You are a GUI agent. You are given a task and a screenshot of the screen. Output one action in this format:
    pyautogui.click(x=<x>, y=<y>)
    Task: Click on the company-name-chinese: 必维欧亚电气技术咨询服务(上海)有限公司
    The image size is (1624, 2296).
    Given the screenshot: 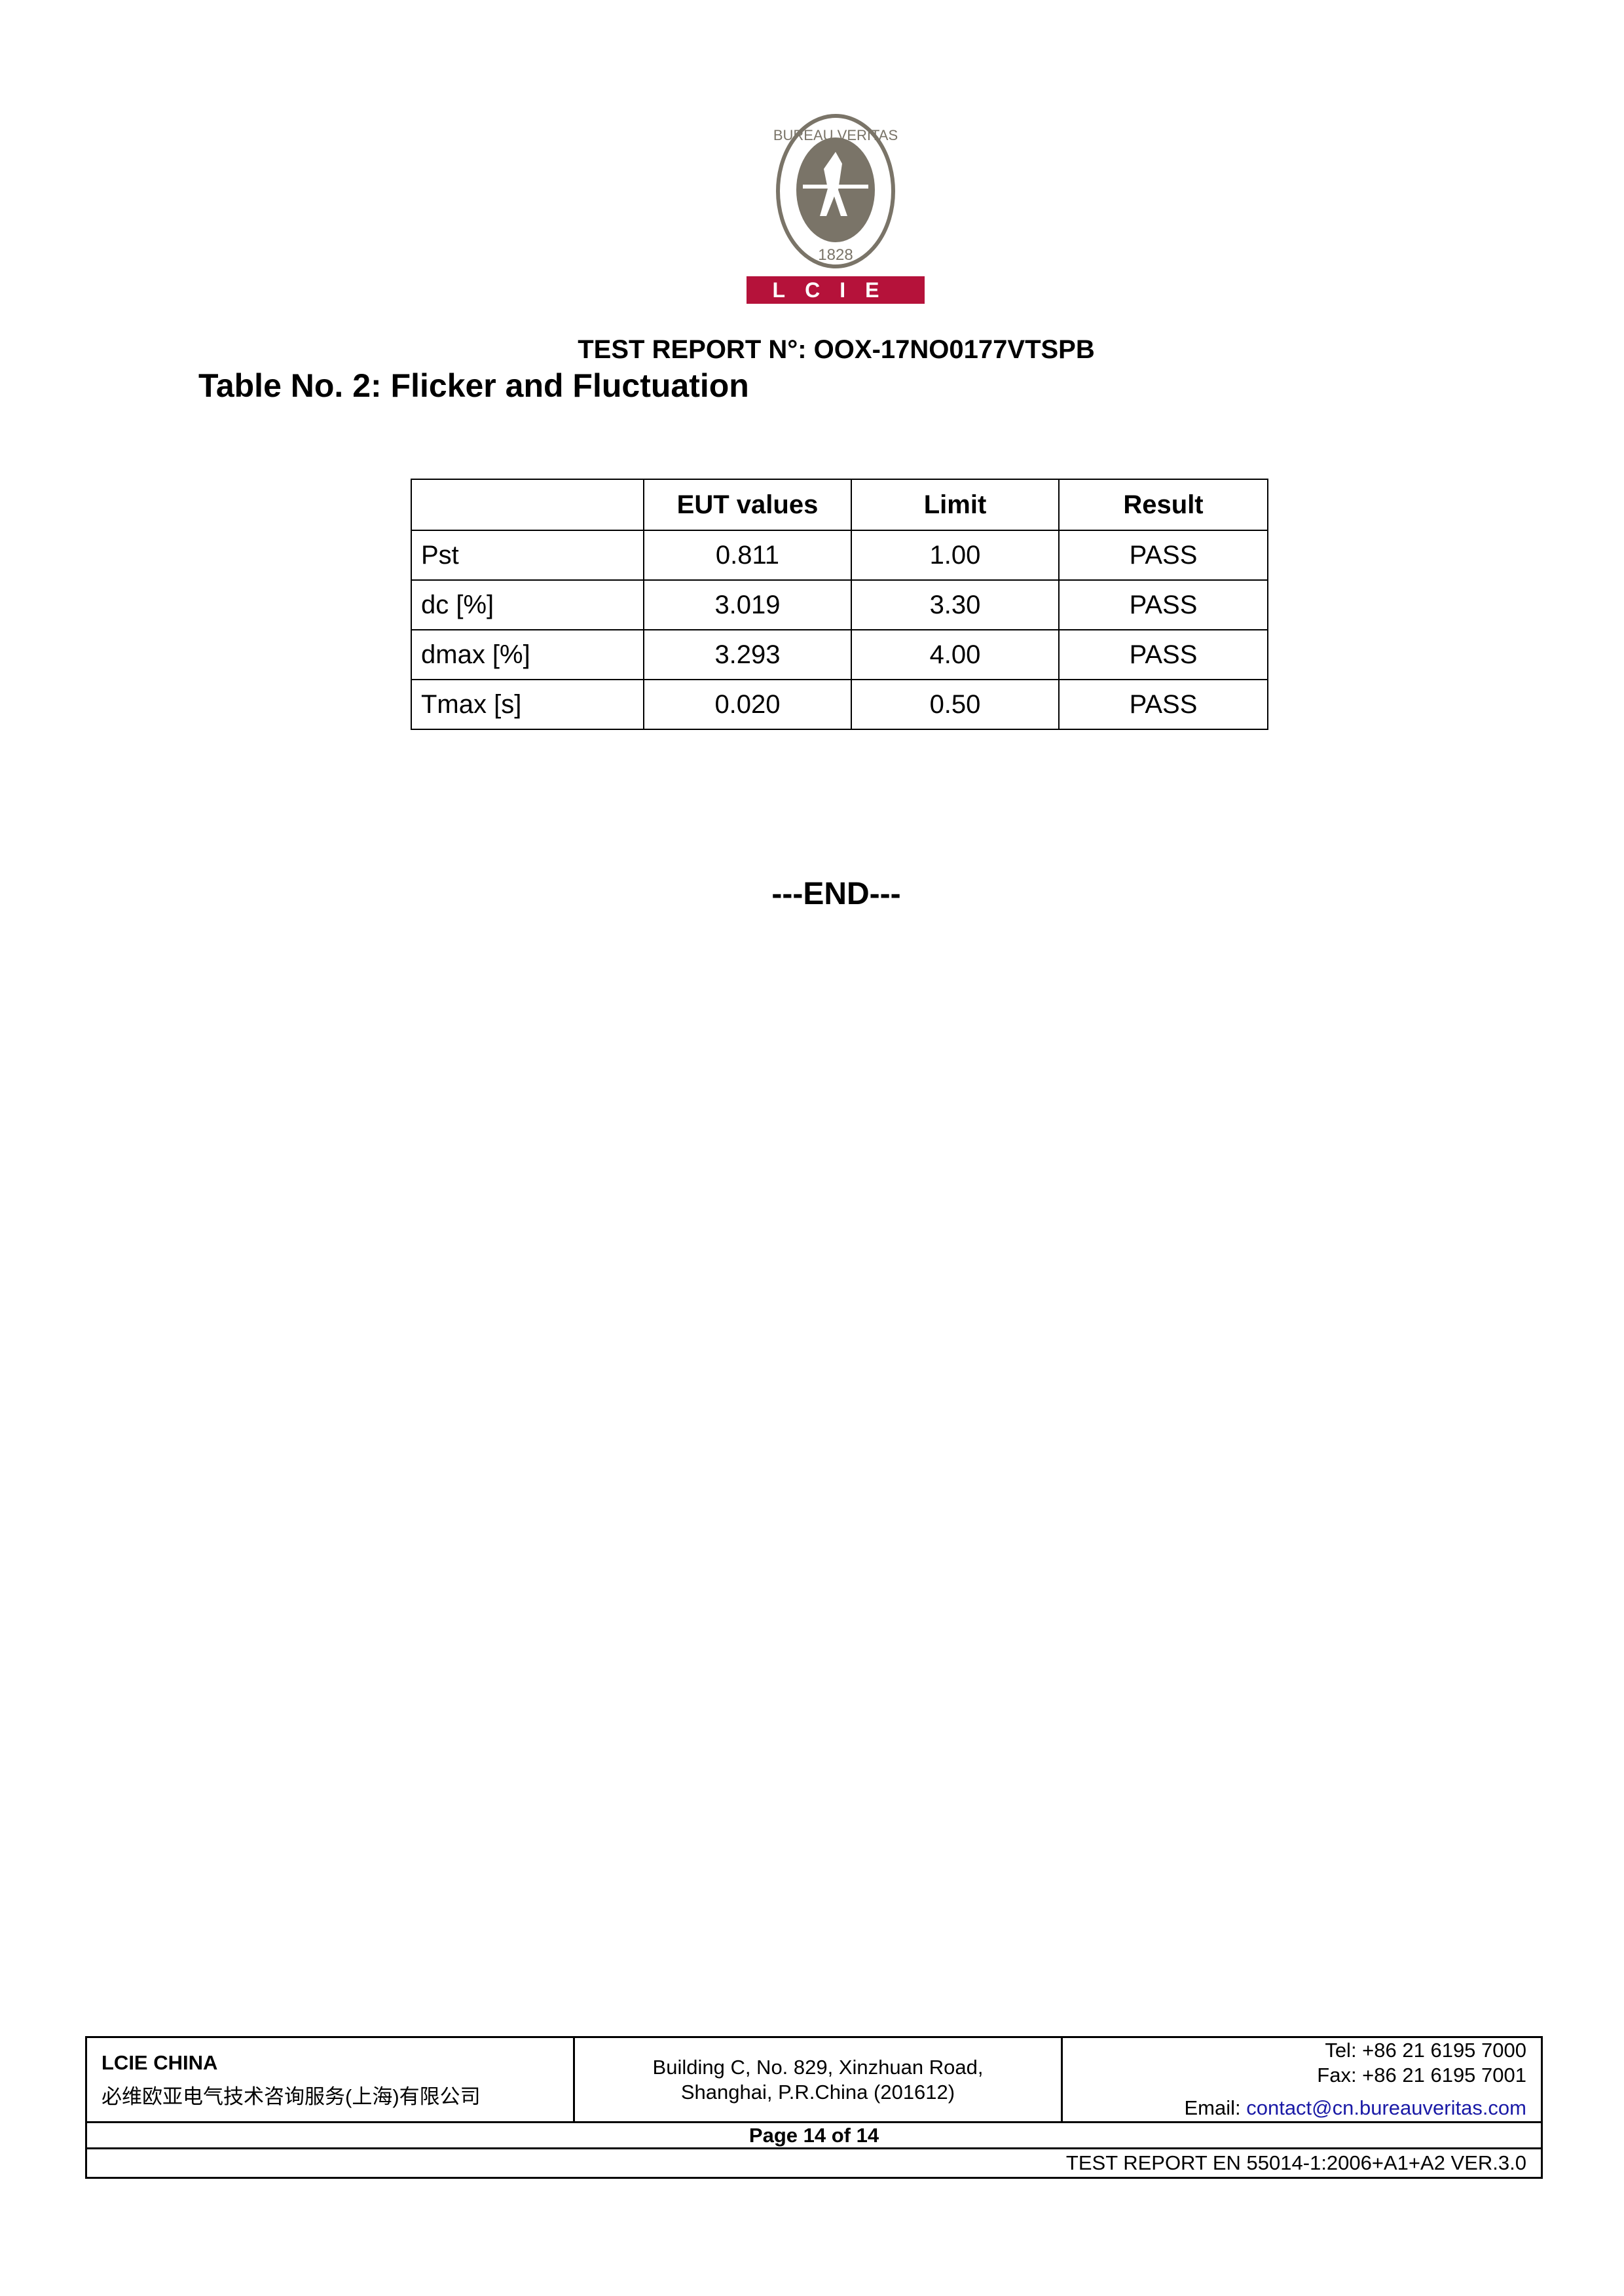 What is the action you would take?
    pyautogui.click(x=291, y=2096)
    